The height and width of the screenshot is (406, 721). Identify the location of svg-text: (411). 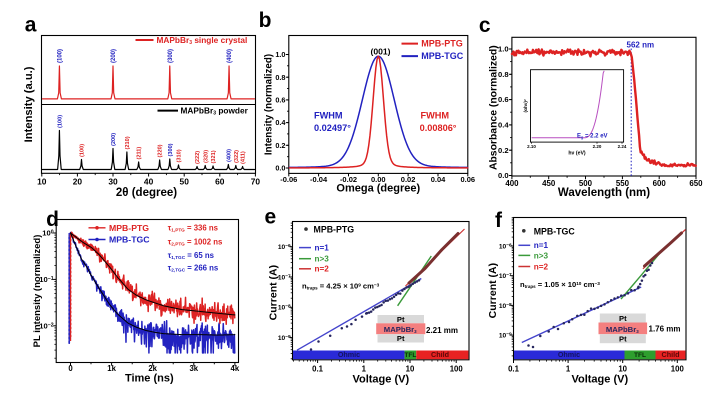
(244, 157).